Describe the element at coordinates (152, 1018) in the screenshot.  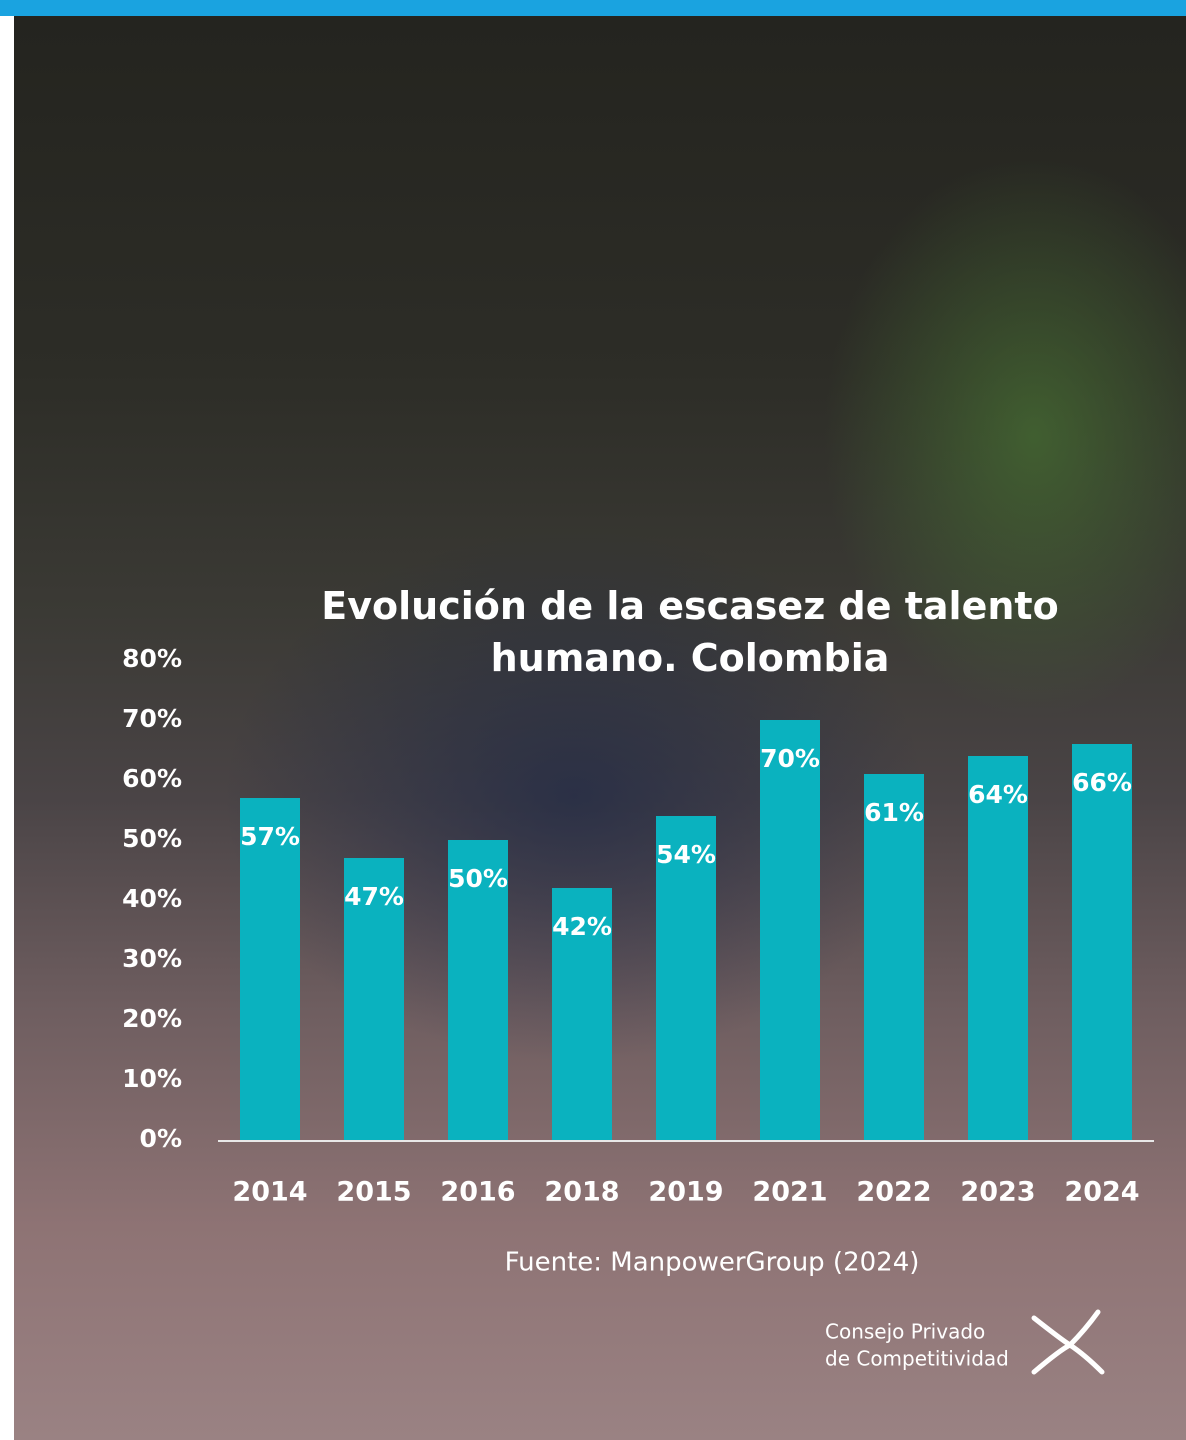
I see `y-tick-label: 20%` at that location.